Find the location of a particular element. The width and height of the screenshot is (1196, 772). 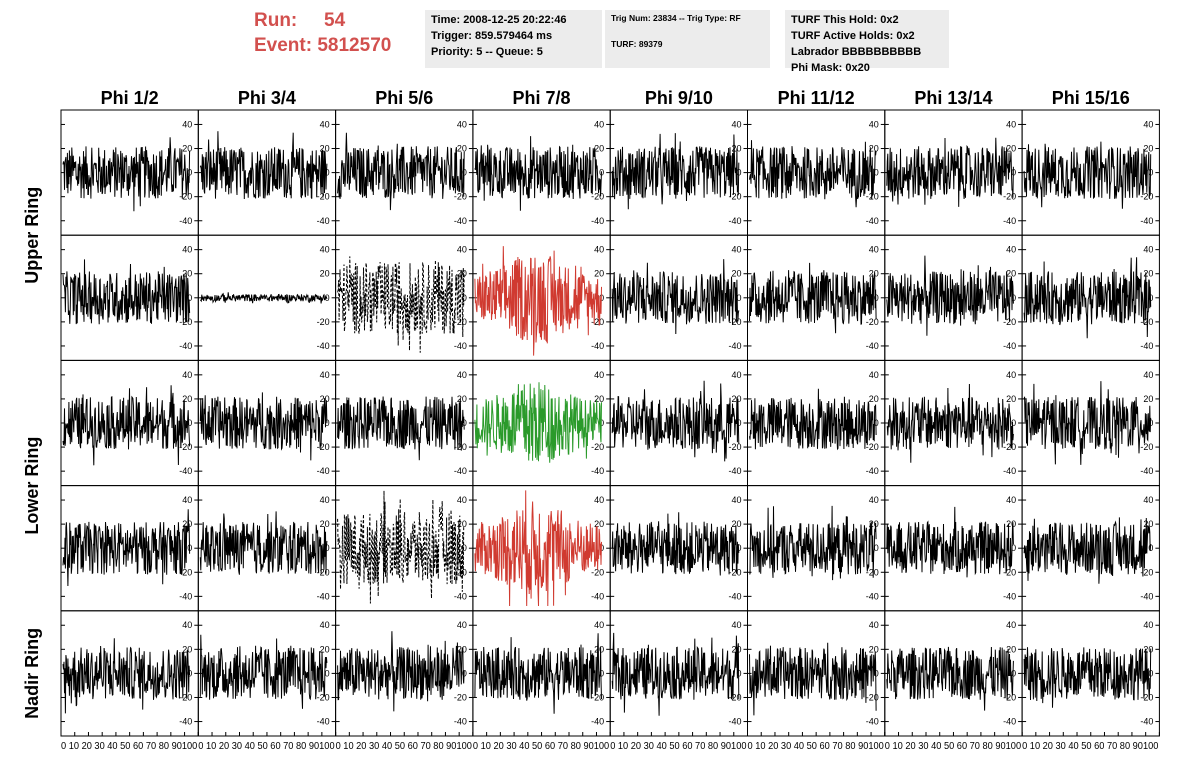

x-tick-label: 0 10 20 30 40 50 60 70 80 90100 is located at coordinates (678, 746).